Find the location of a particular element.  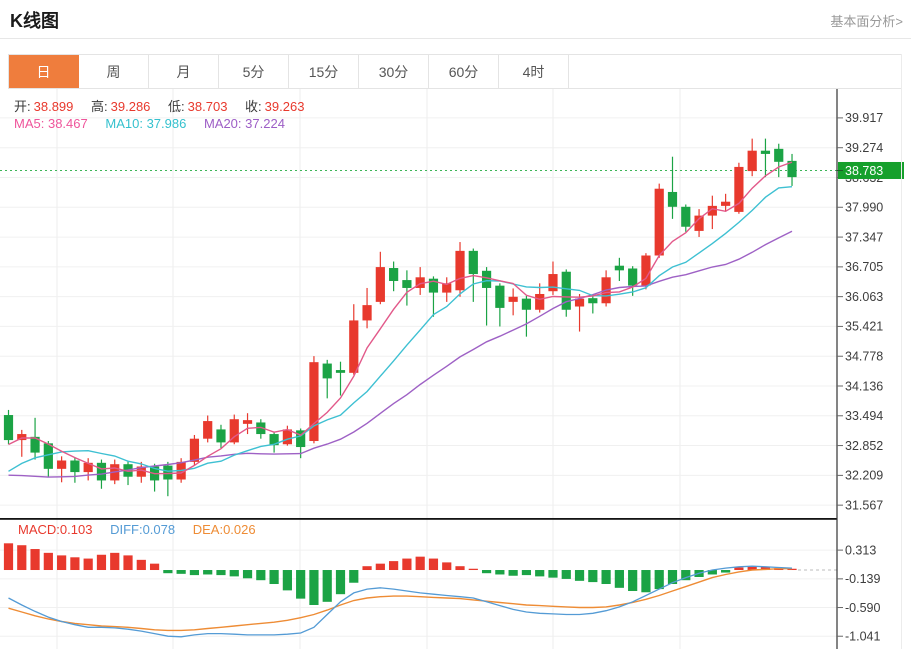

macd-value: 0.103 is located at coordinates (76, 529).